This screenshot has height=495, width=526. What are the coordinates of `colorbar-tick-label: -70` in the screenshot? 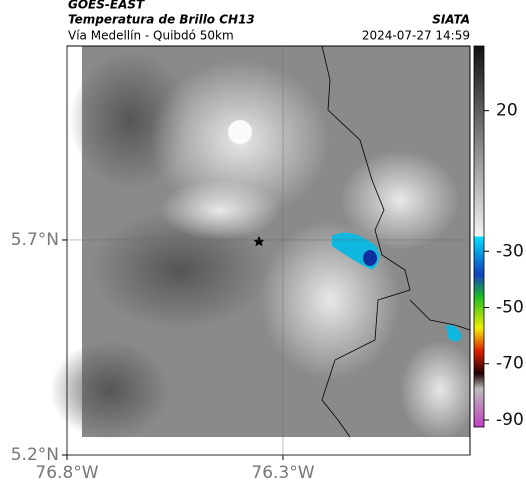 It's located at (510, 364).